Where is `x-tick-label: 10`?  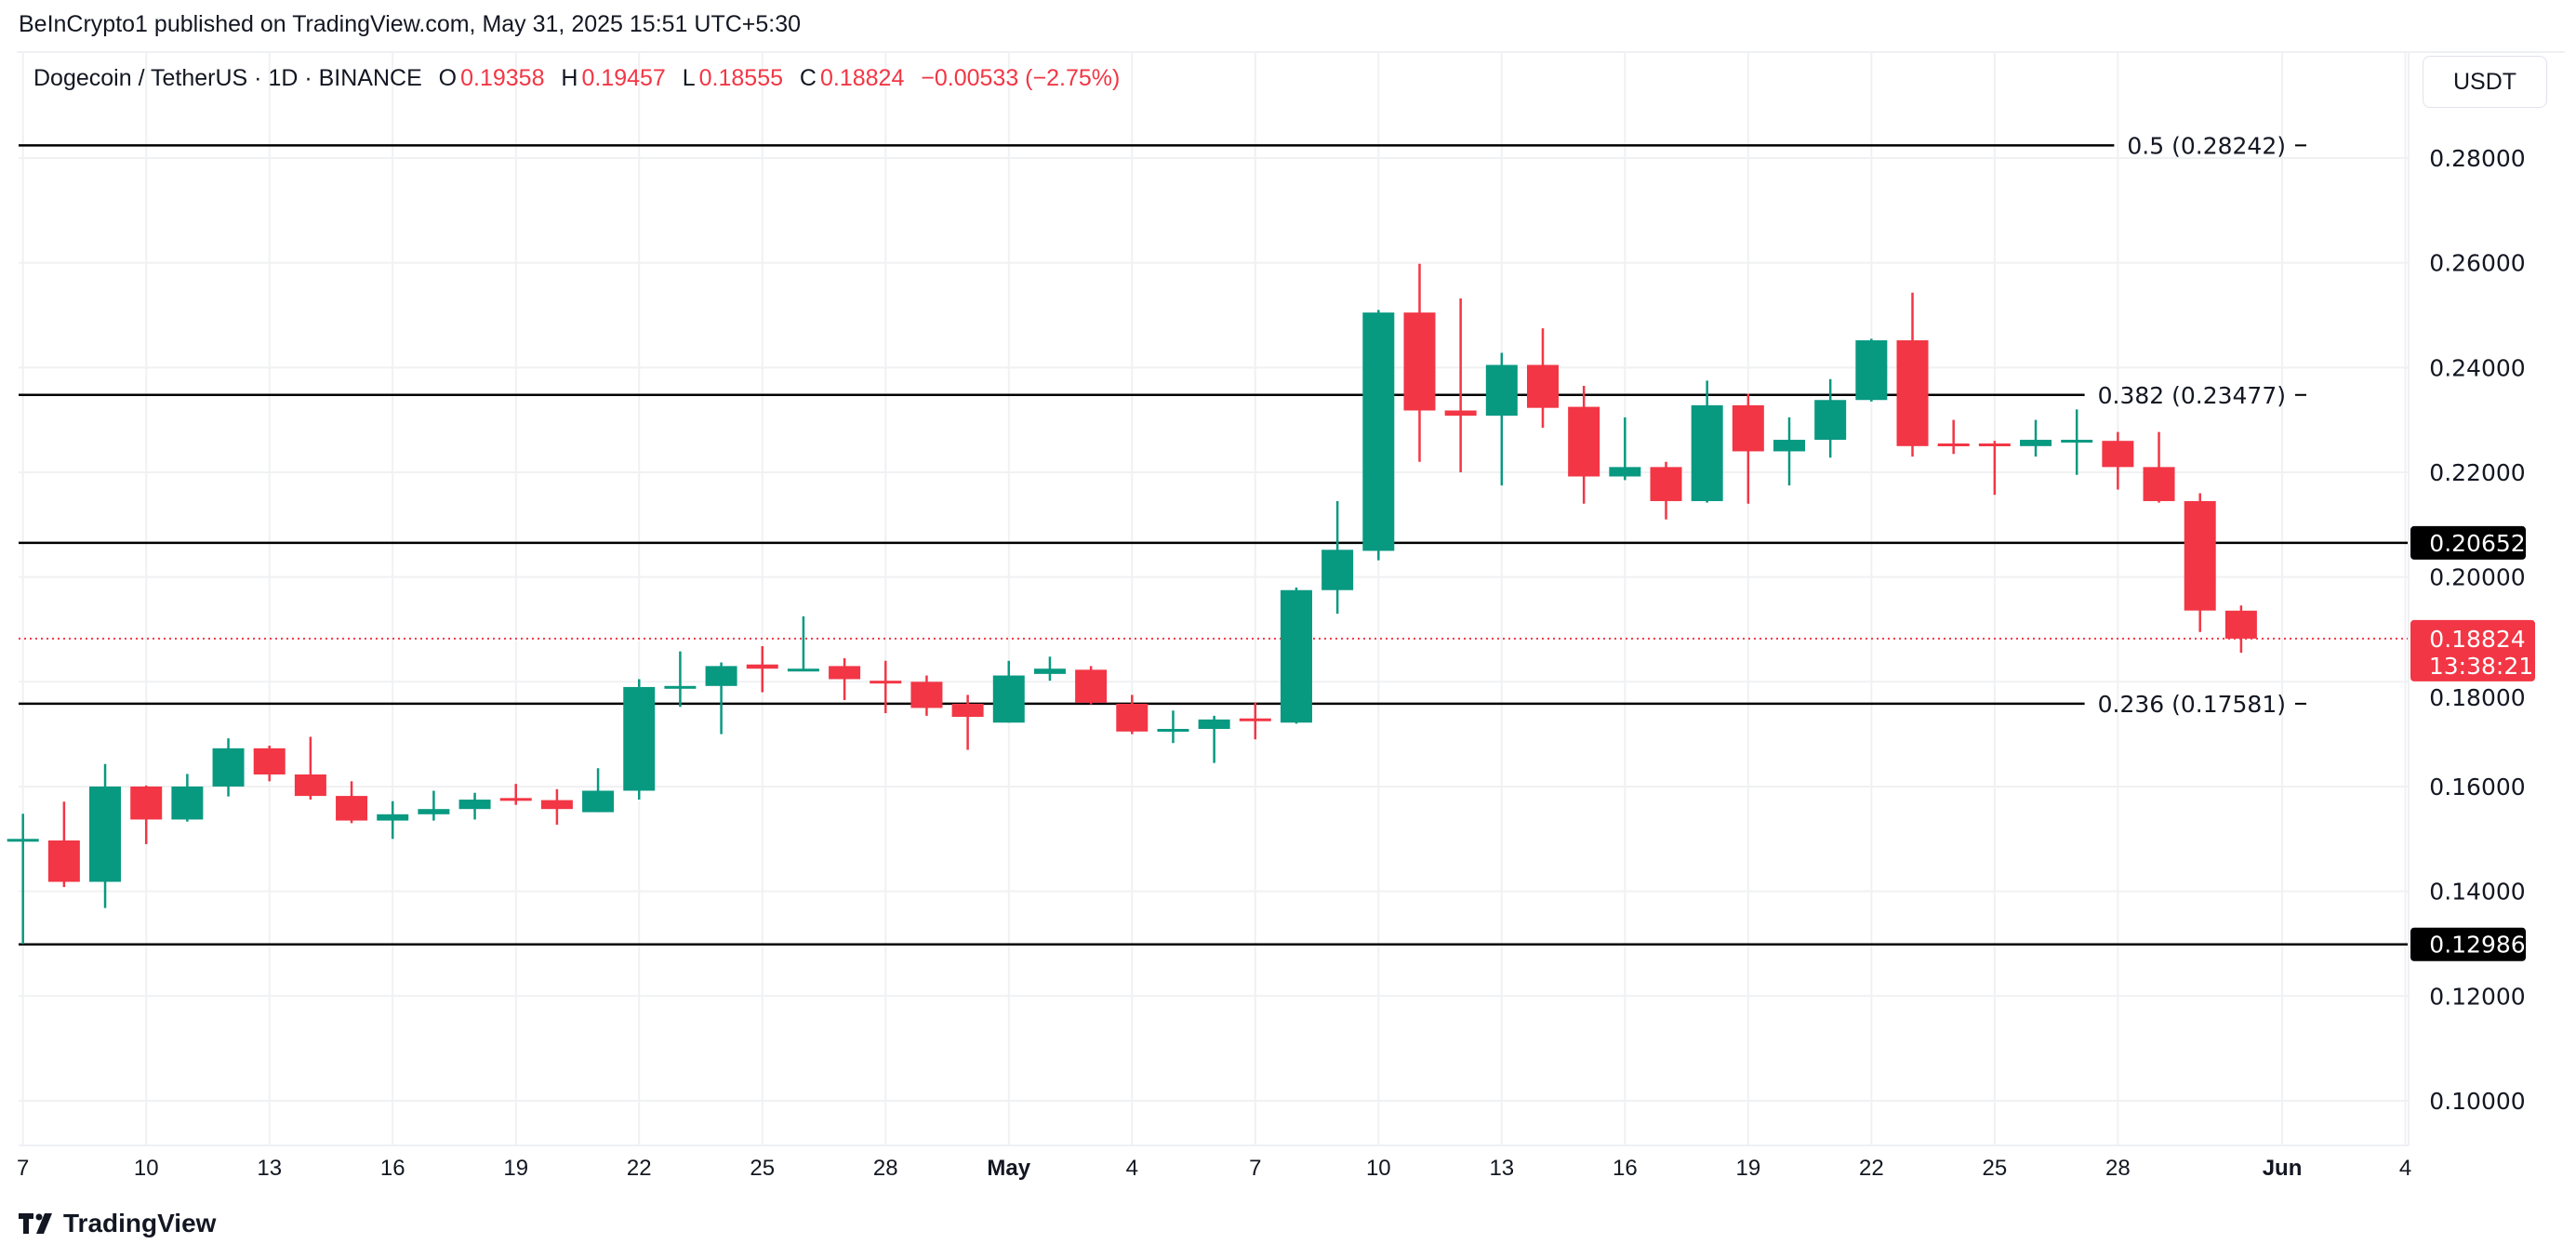 x-tick-label: 10 is located at coordinates (146, 1168).